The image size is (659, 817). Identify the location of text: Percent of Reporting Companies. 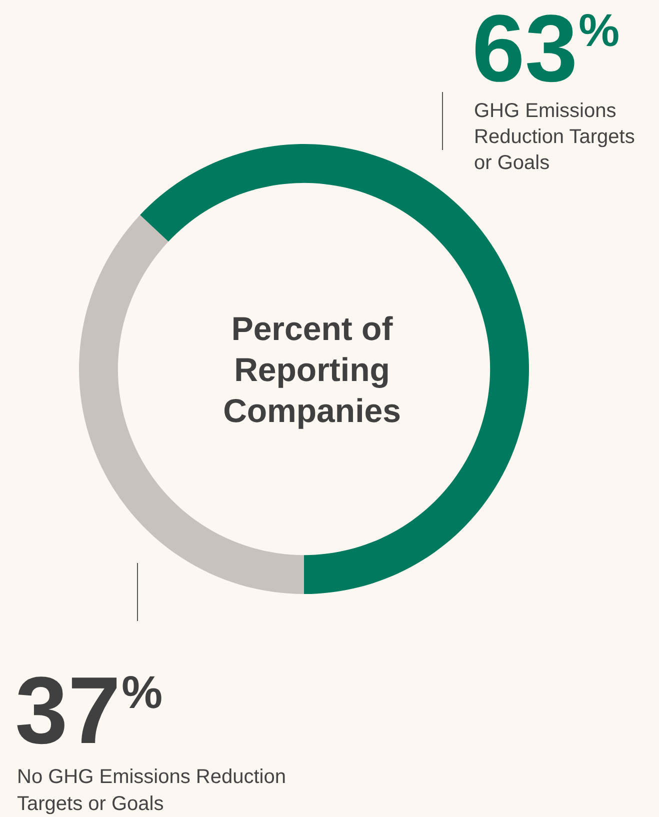
(312, 369).